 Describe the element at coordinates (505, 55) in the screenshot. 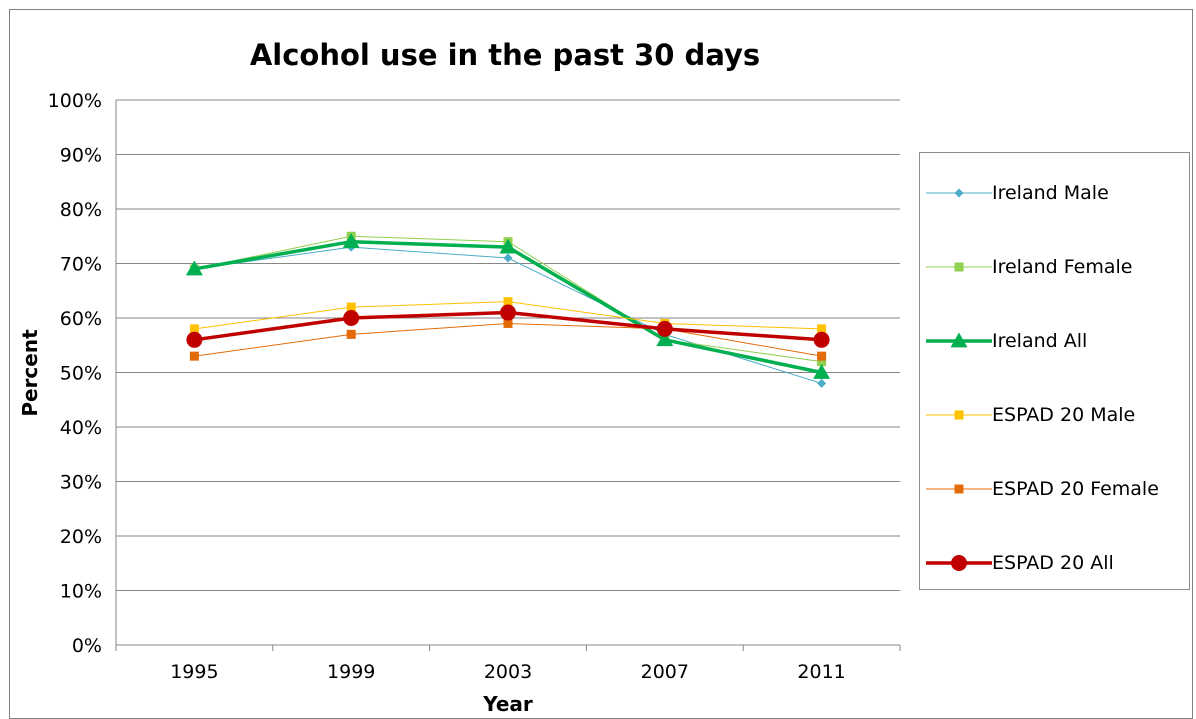

I see `chart-title: Alcohol use in the past 30 days` at that location.